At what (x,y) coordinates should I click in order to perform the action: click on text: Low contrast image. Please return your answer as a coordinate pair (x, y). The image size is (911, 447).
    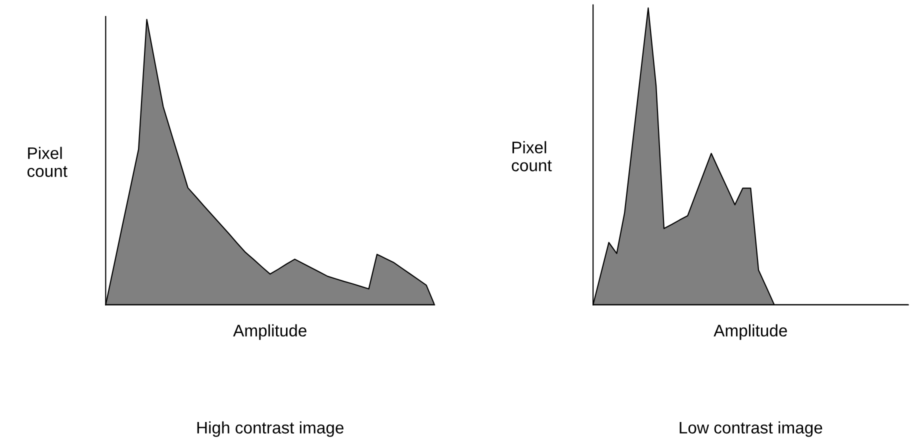
    Looking at the image, I should click on (751, 429).